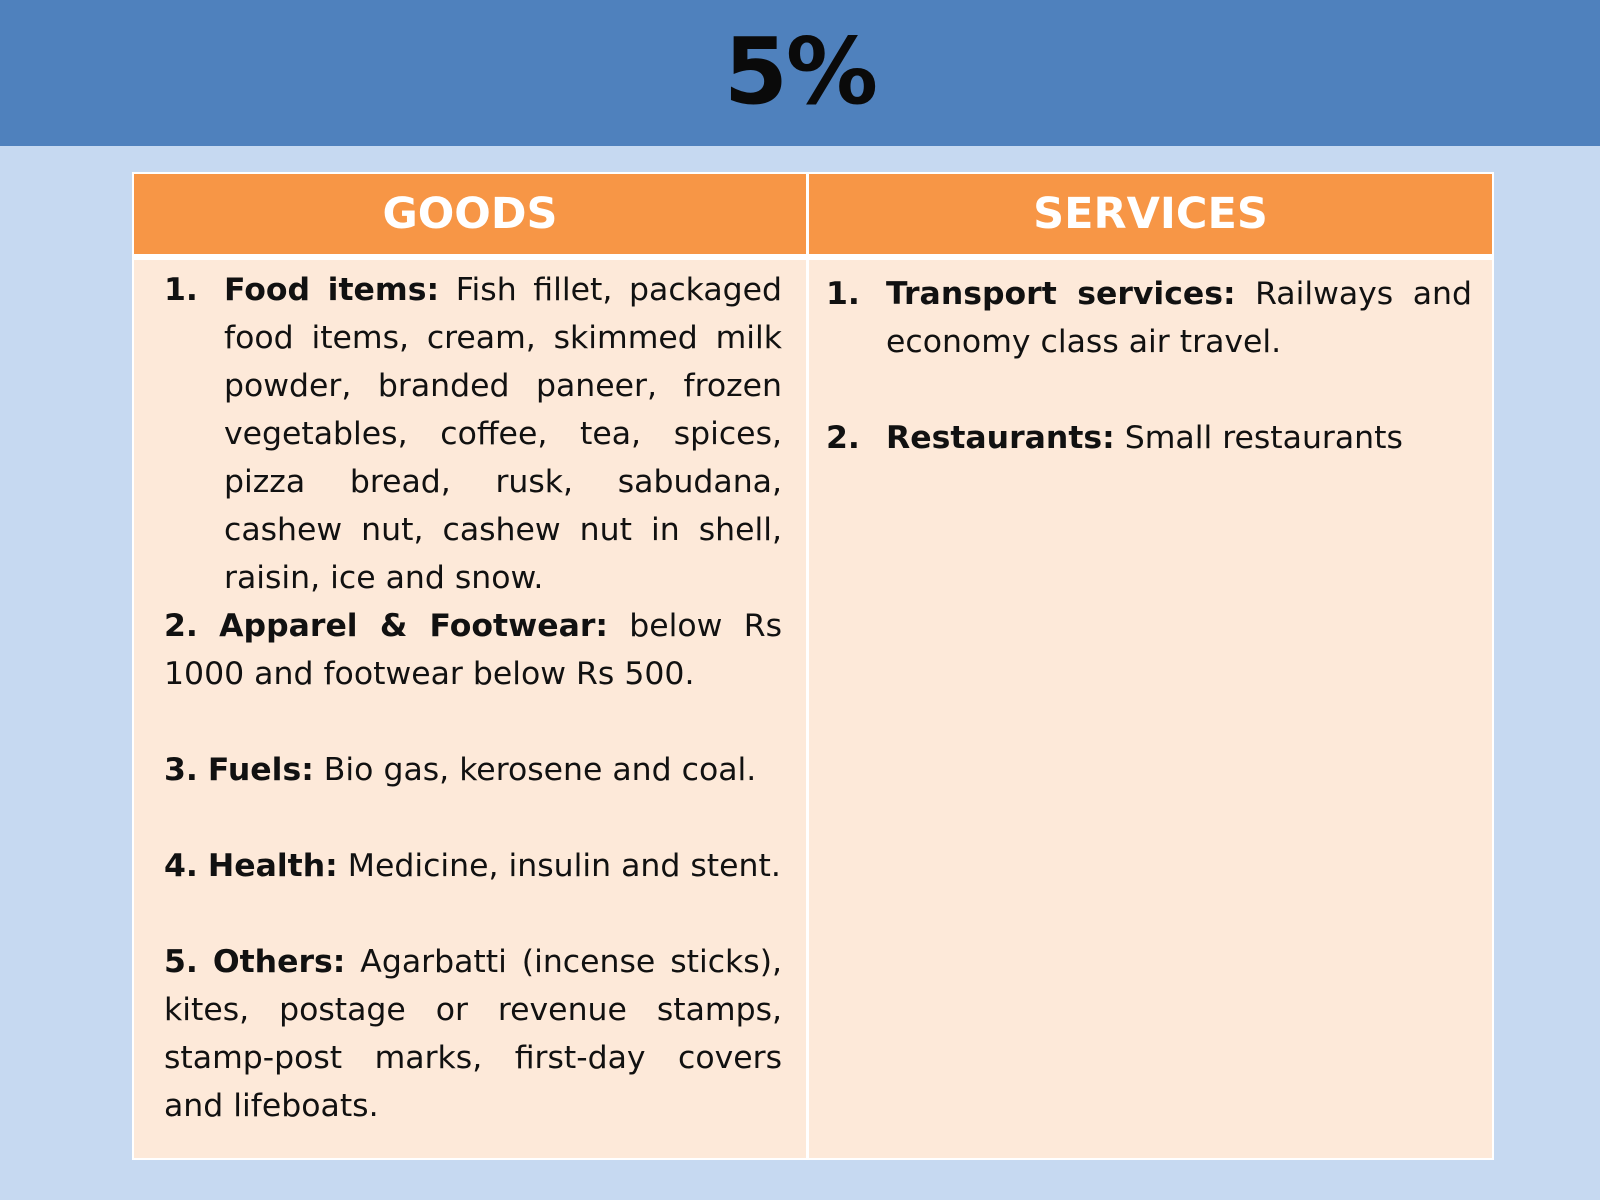 The height and width of the screenshot is (1200, 1600). Describe the element at coordinates (1179, 318) in the screenshot. I see `services-item-text: Railways and economy class air travel.` at that location.